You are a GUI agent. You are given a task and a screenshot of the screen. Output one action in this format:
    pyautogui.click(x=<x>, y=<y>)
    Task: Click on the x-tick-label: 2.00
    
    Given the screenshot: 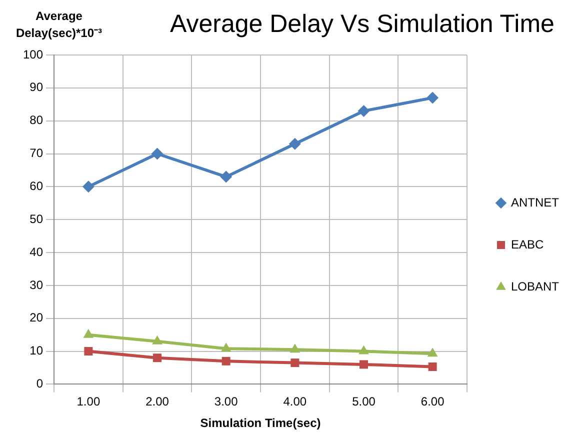 What is the action you would take?
    pyautogui.click(x=158, y=401)
    